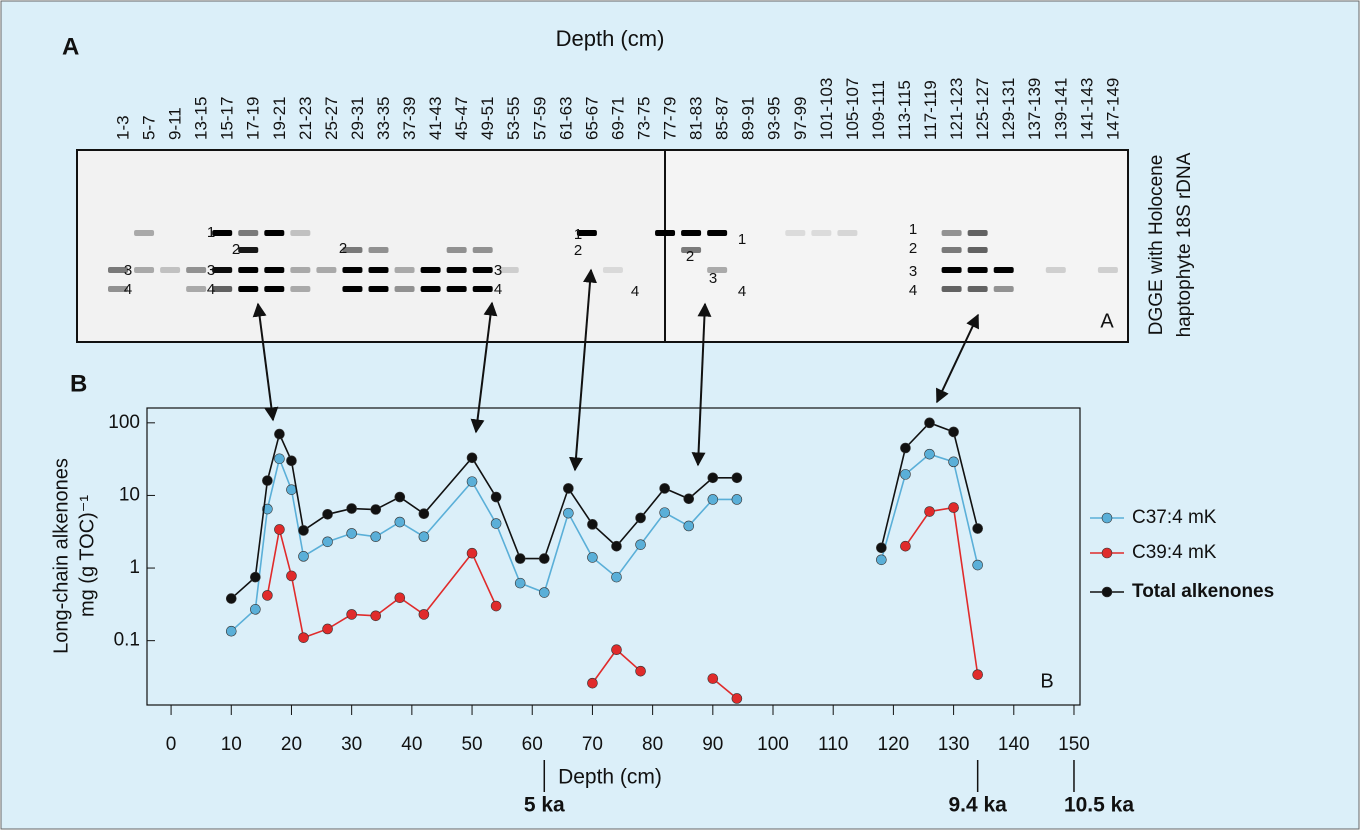  What do you see at coordinates (124, 422) in the screenshot?
I see `y-tick-label: 100` at bounding box center [124, 422].